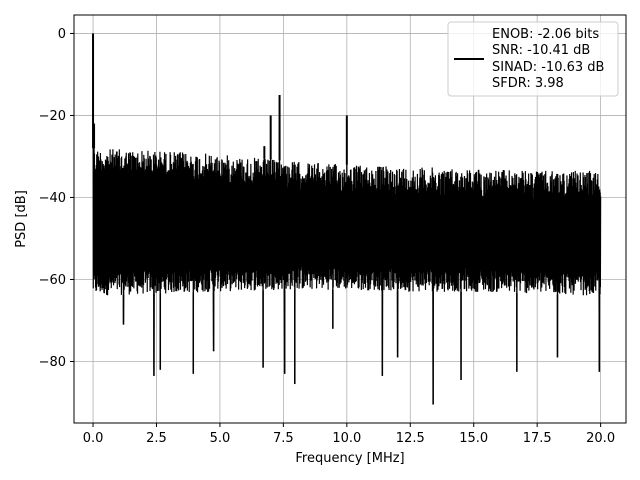 This screenshot has height=480, width=640. I want to click on y-tick-label: −20, so click(52, 116).